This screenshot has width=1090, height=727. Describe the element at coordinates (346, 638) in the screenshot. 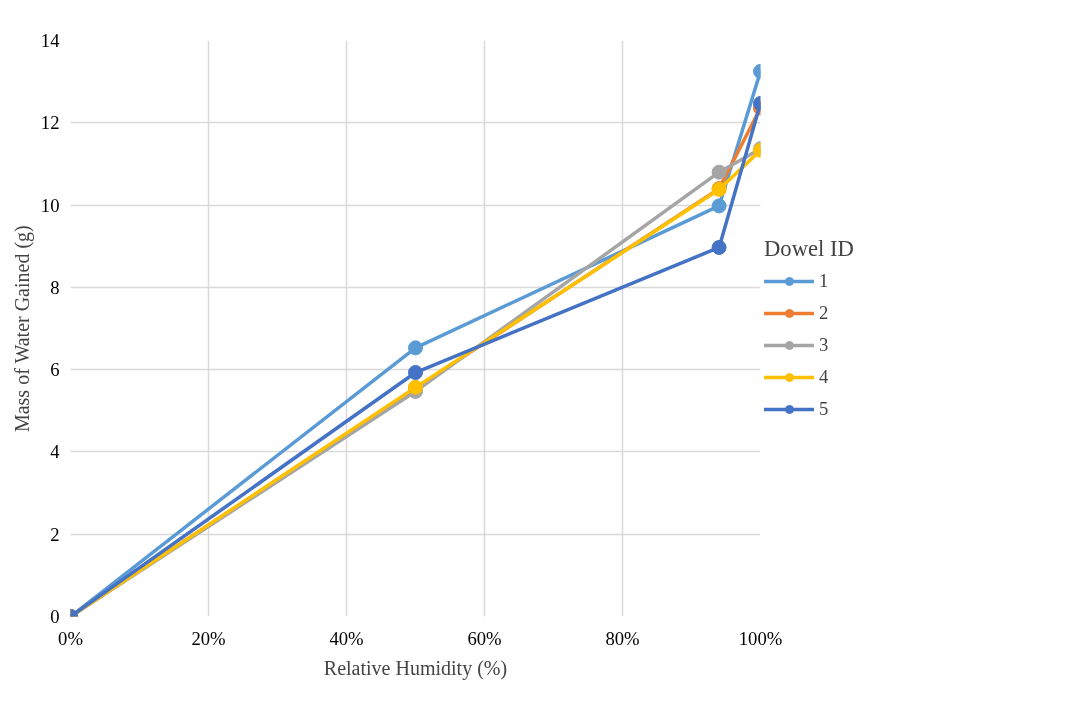

I see `x-tick-label: 40%` at that location.